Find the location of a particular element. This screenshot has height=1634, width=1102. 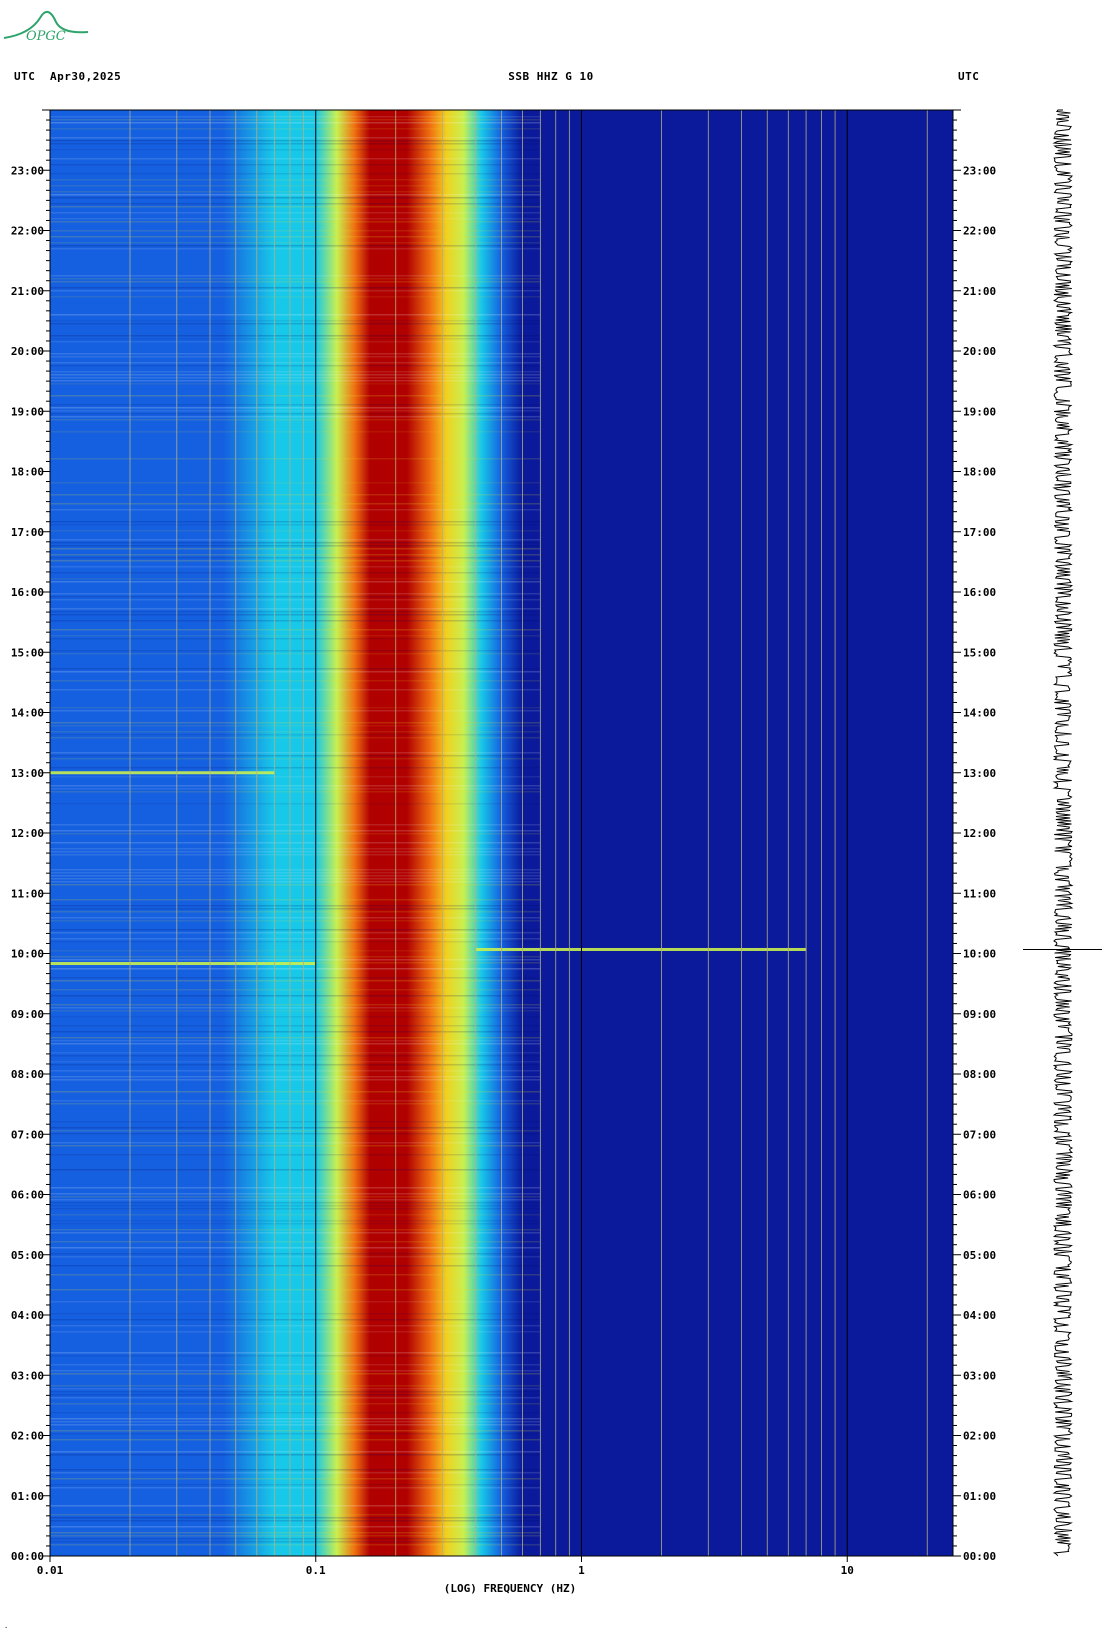

x-tick-label: 0.01 is located at coordinates (50, 1570).